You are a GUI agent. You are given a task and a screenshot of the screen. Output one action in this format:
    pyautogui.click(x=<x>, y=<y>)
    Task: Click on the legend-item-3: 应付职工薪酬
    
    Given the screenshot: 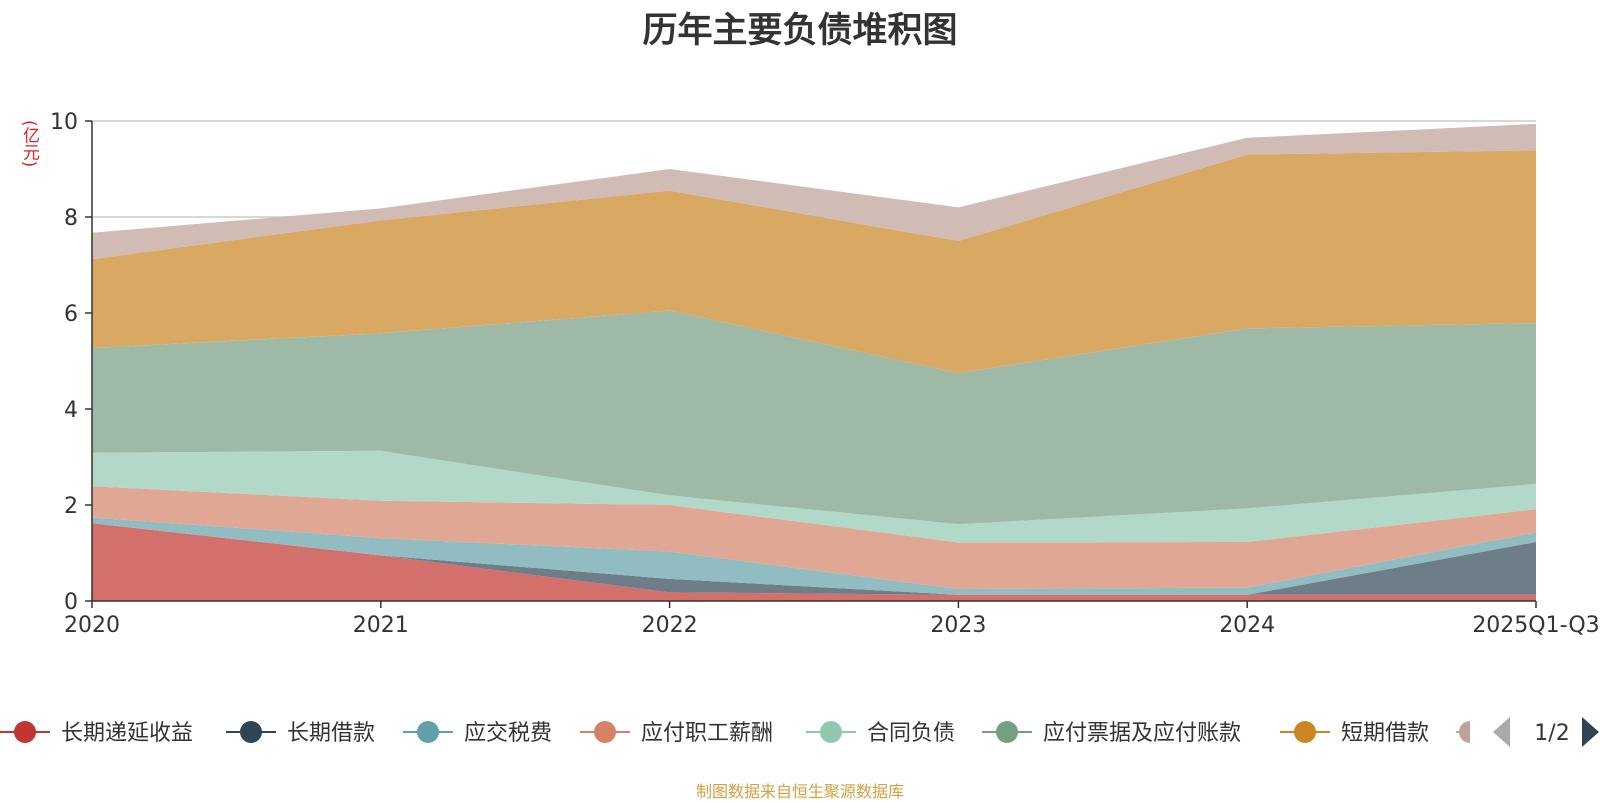 What is the action you would take?
    pyautogui.click(x=676, y=733)
    